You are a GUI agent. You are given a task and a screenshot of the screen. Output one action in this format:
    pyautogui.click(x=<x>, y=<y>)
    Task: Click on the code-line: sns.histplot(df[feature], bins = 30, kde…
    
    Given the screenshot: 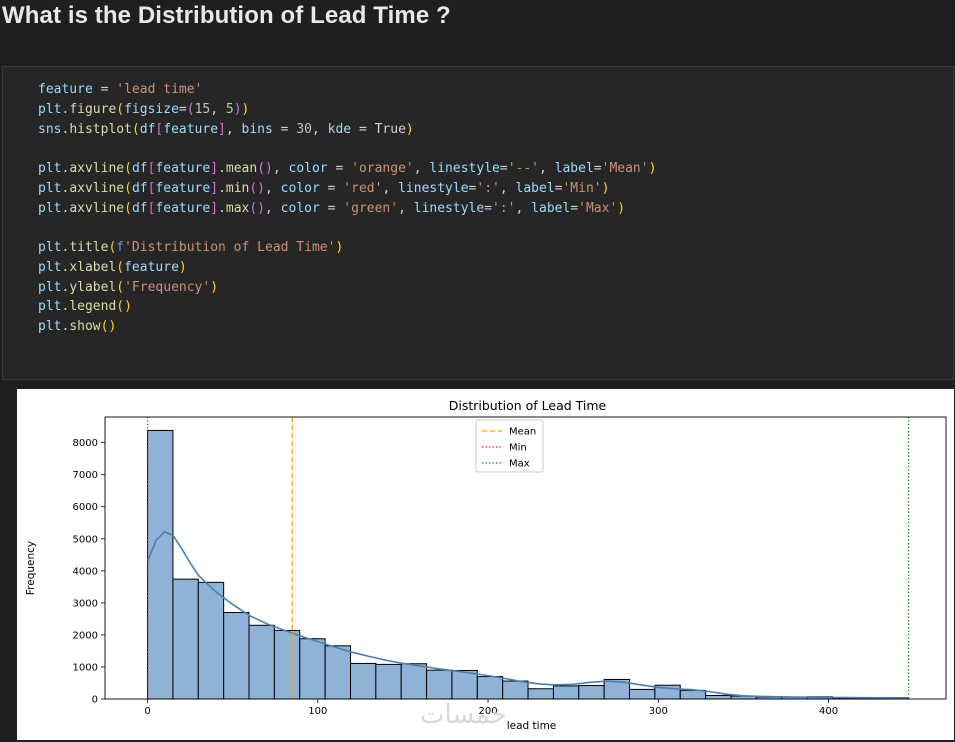 What is the action you would take?
    pyautogui.click(x=347, y=130)
    